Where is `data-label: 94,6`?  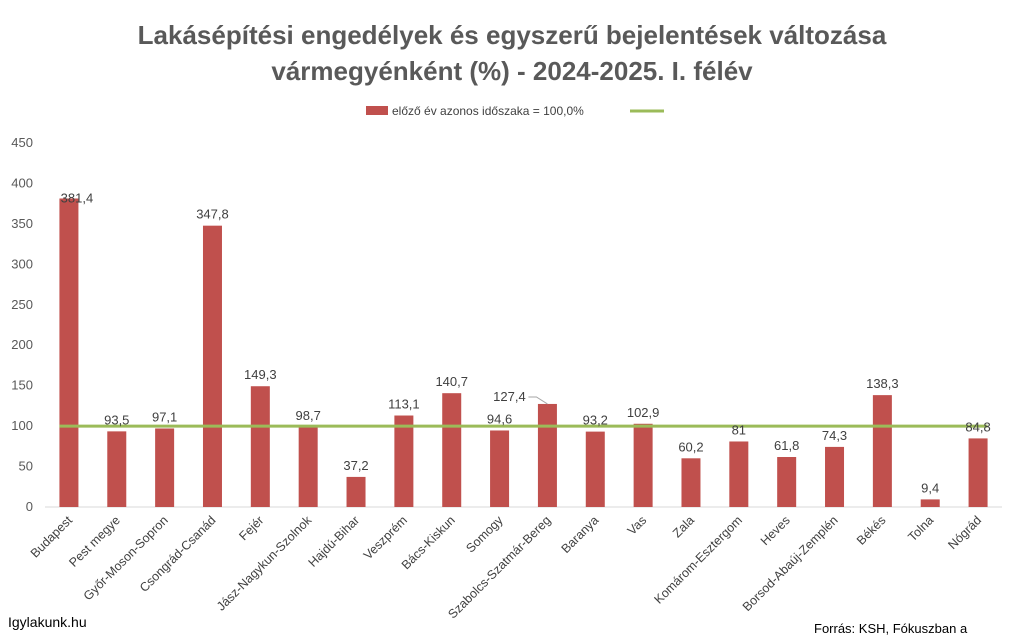 data-label: 94,6 is located at coordinates (499, 418).